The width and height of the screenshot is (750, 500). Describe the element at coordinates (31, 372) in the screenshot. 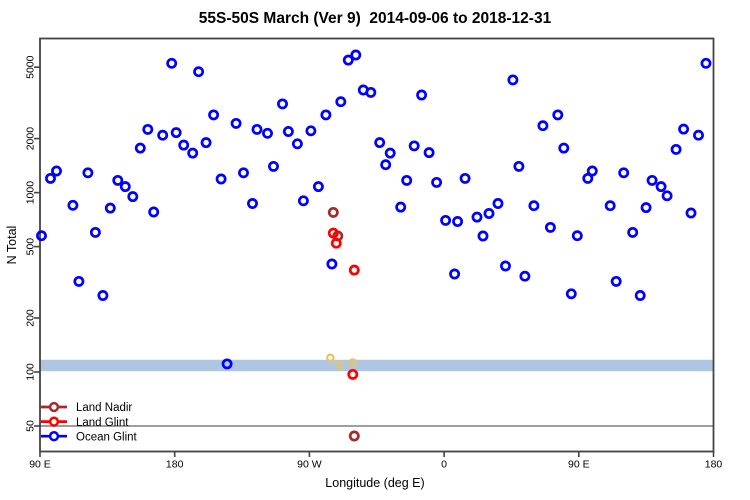

I see `y-tick-label: 100` at that location.